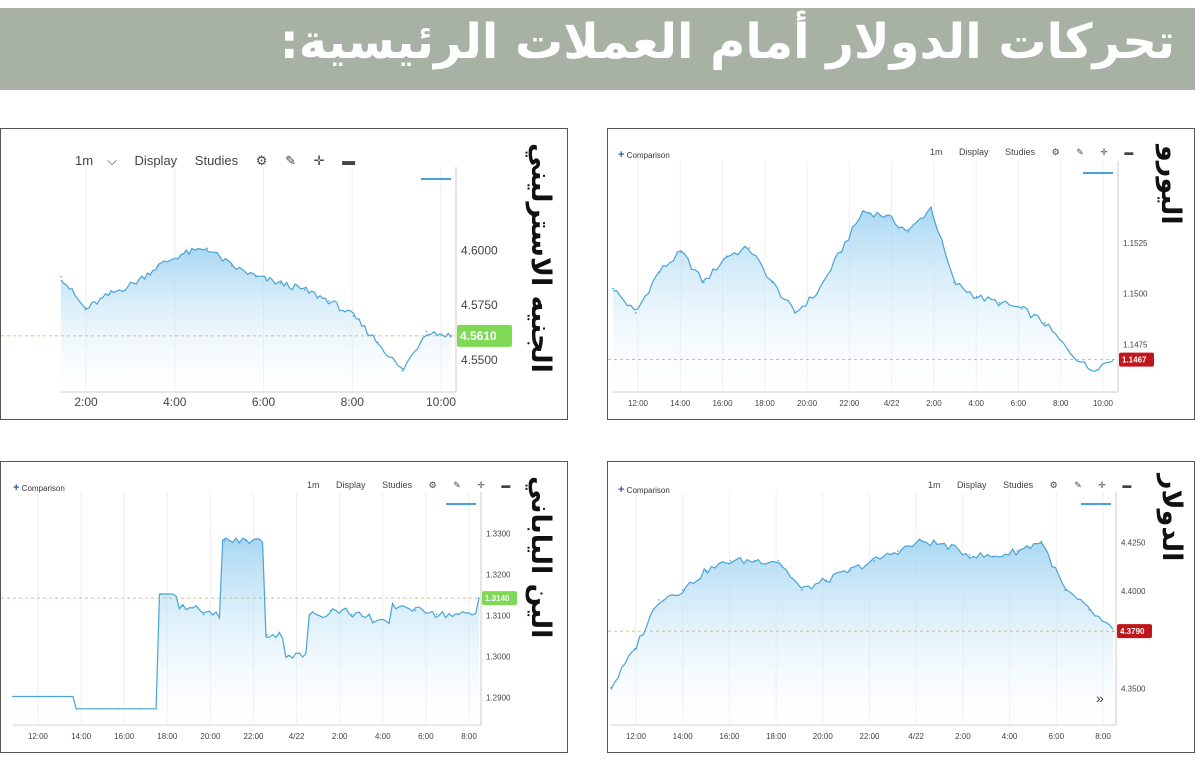  What do you see at coordinates (38, 736) in the screenshot?
I see `x-tick-label: 12:00` at bounding box center [38, 736].